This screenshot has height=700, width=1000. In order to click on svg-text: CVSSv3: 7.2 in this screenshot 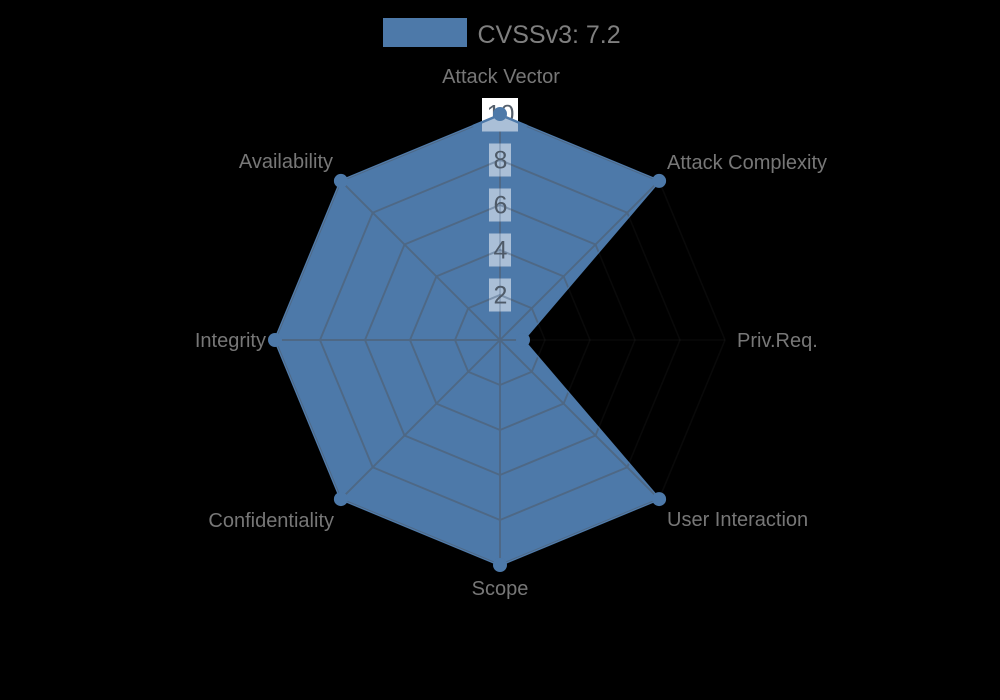, I will do `click(549, 35)`.